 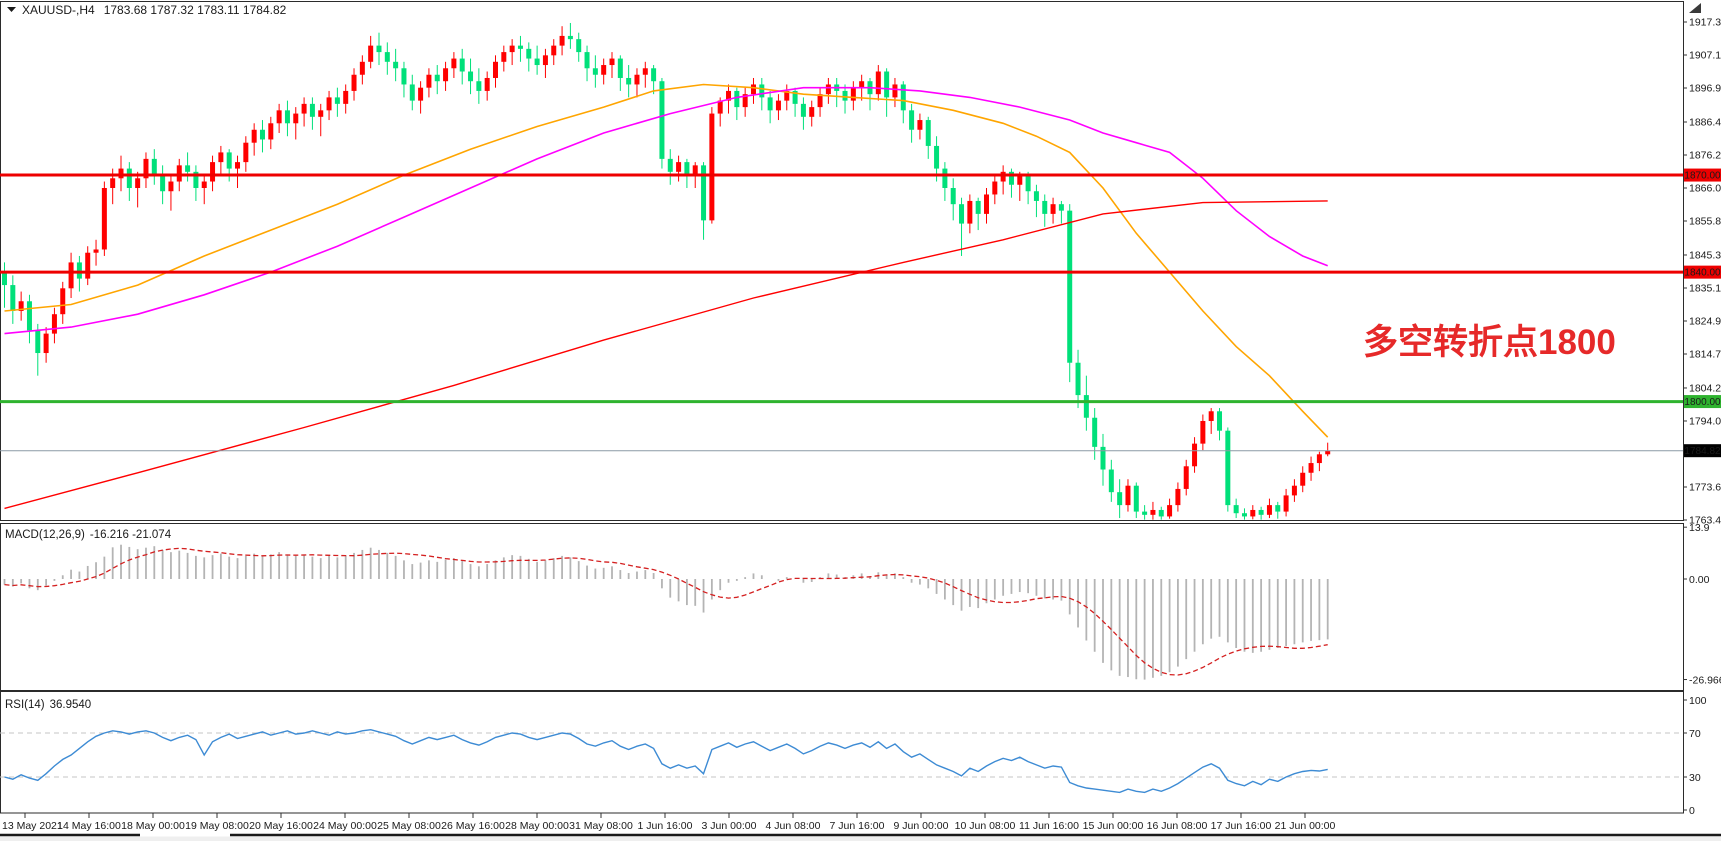 I want to click on date-tick-label: 10 Jun 08:00, so click(x=985, y=826).